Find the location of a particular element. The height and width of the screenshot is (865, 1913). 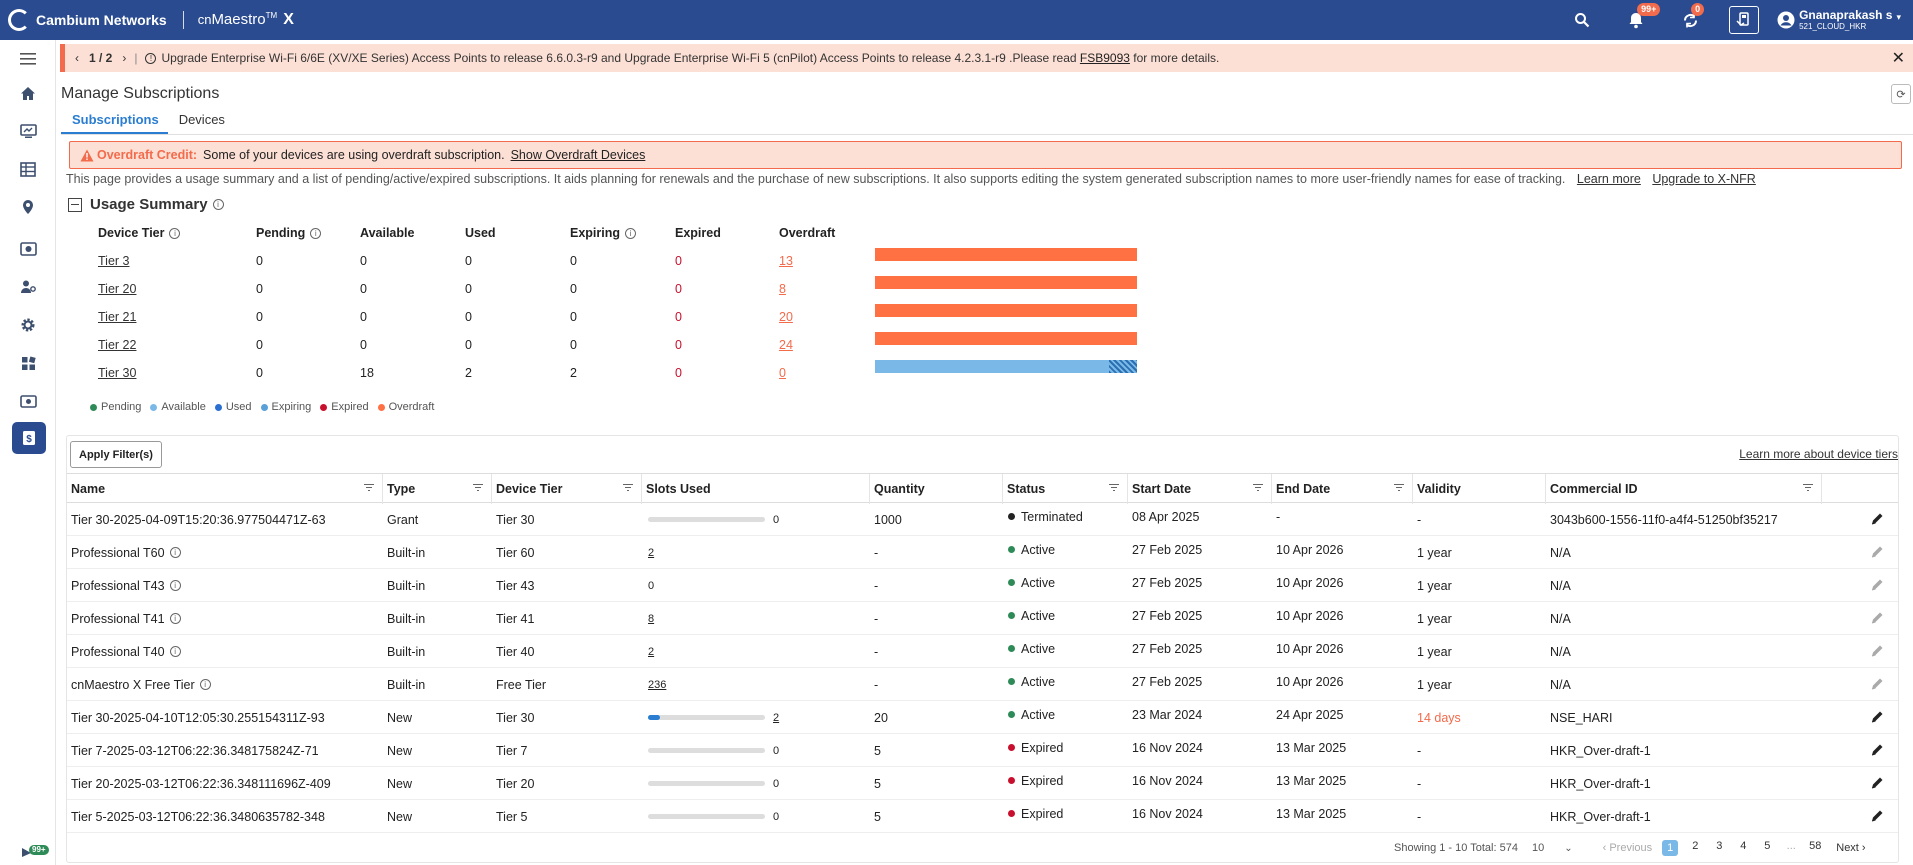

page-button: 4 is located at coordinates (1743, 846).